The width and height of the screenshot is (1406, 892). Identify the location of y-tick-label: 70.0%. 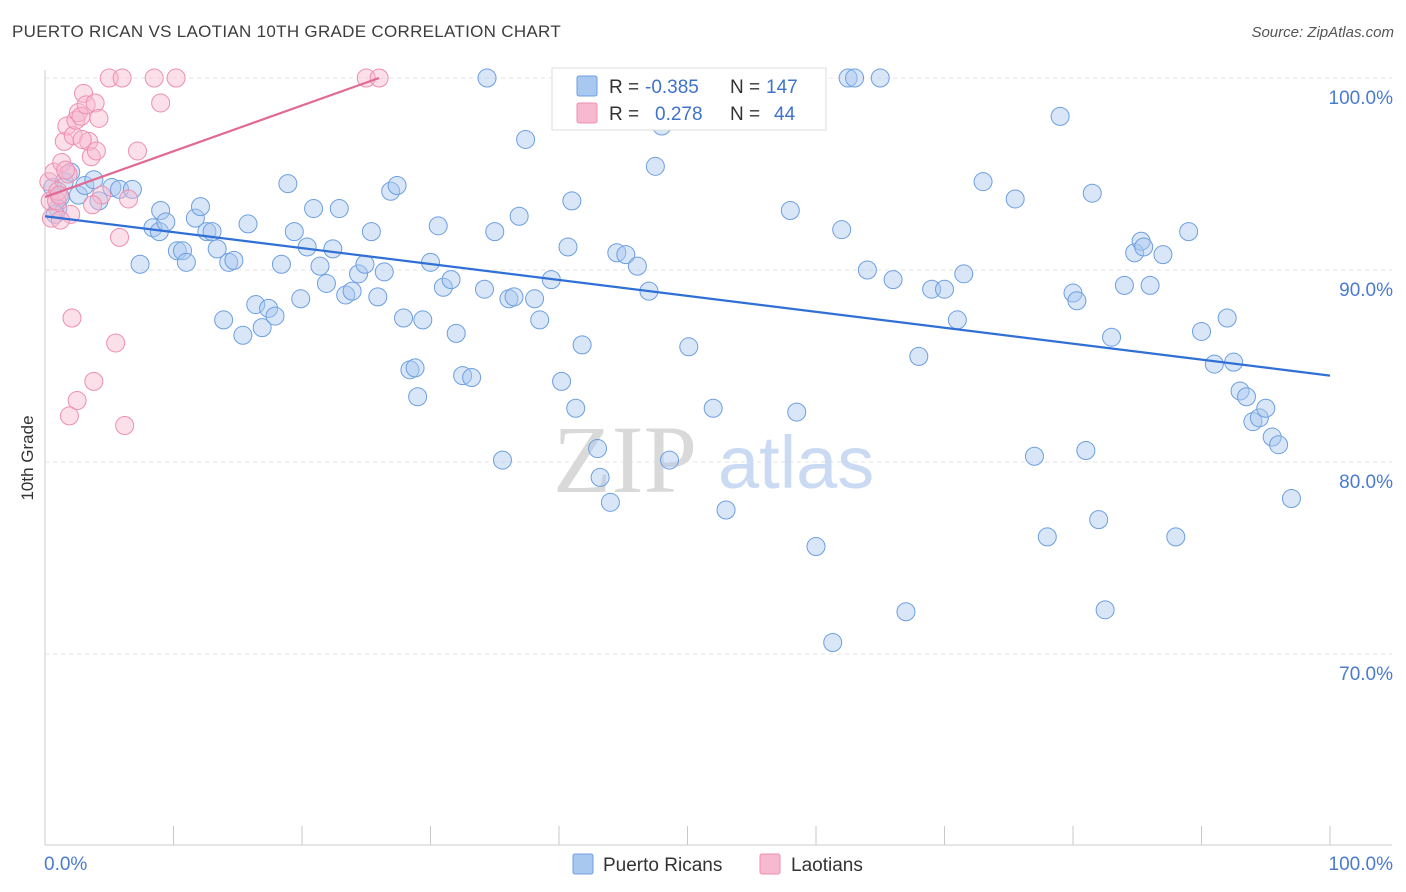
(1366, 674).